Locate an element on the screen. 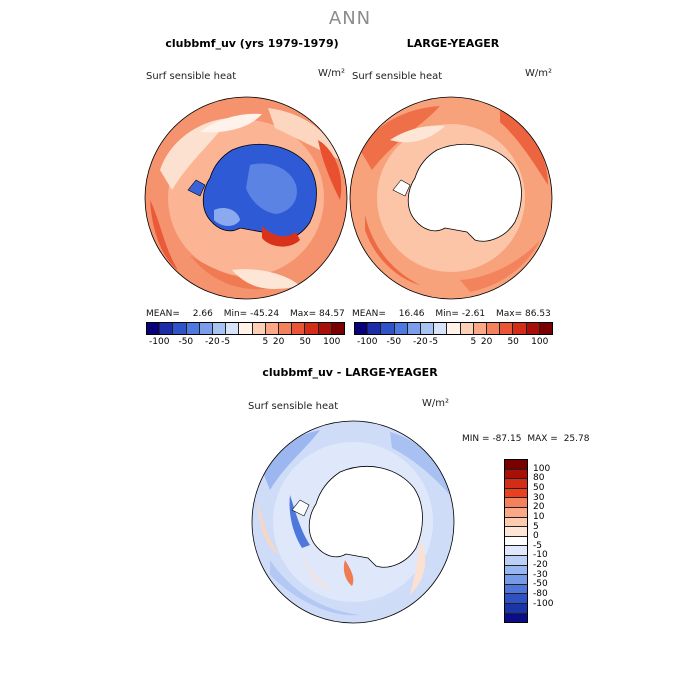 This screenshot has height=700, width=700. panel1-colorbar is located at coordinates (245, 328).